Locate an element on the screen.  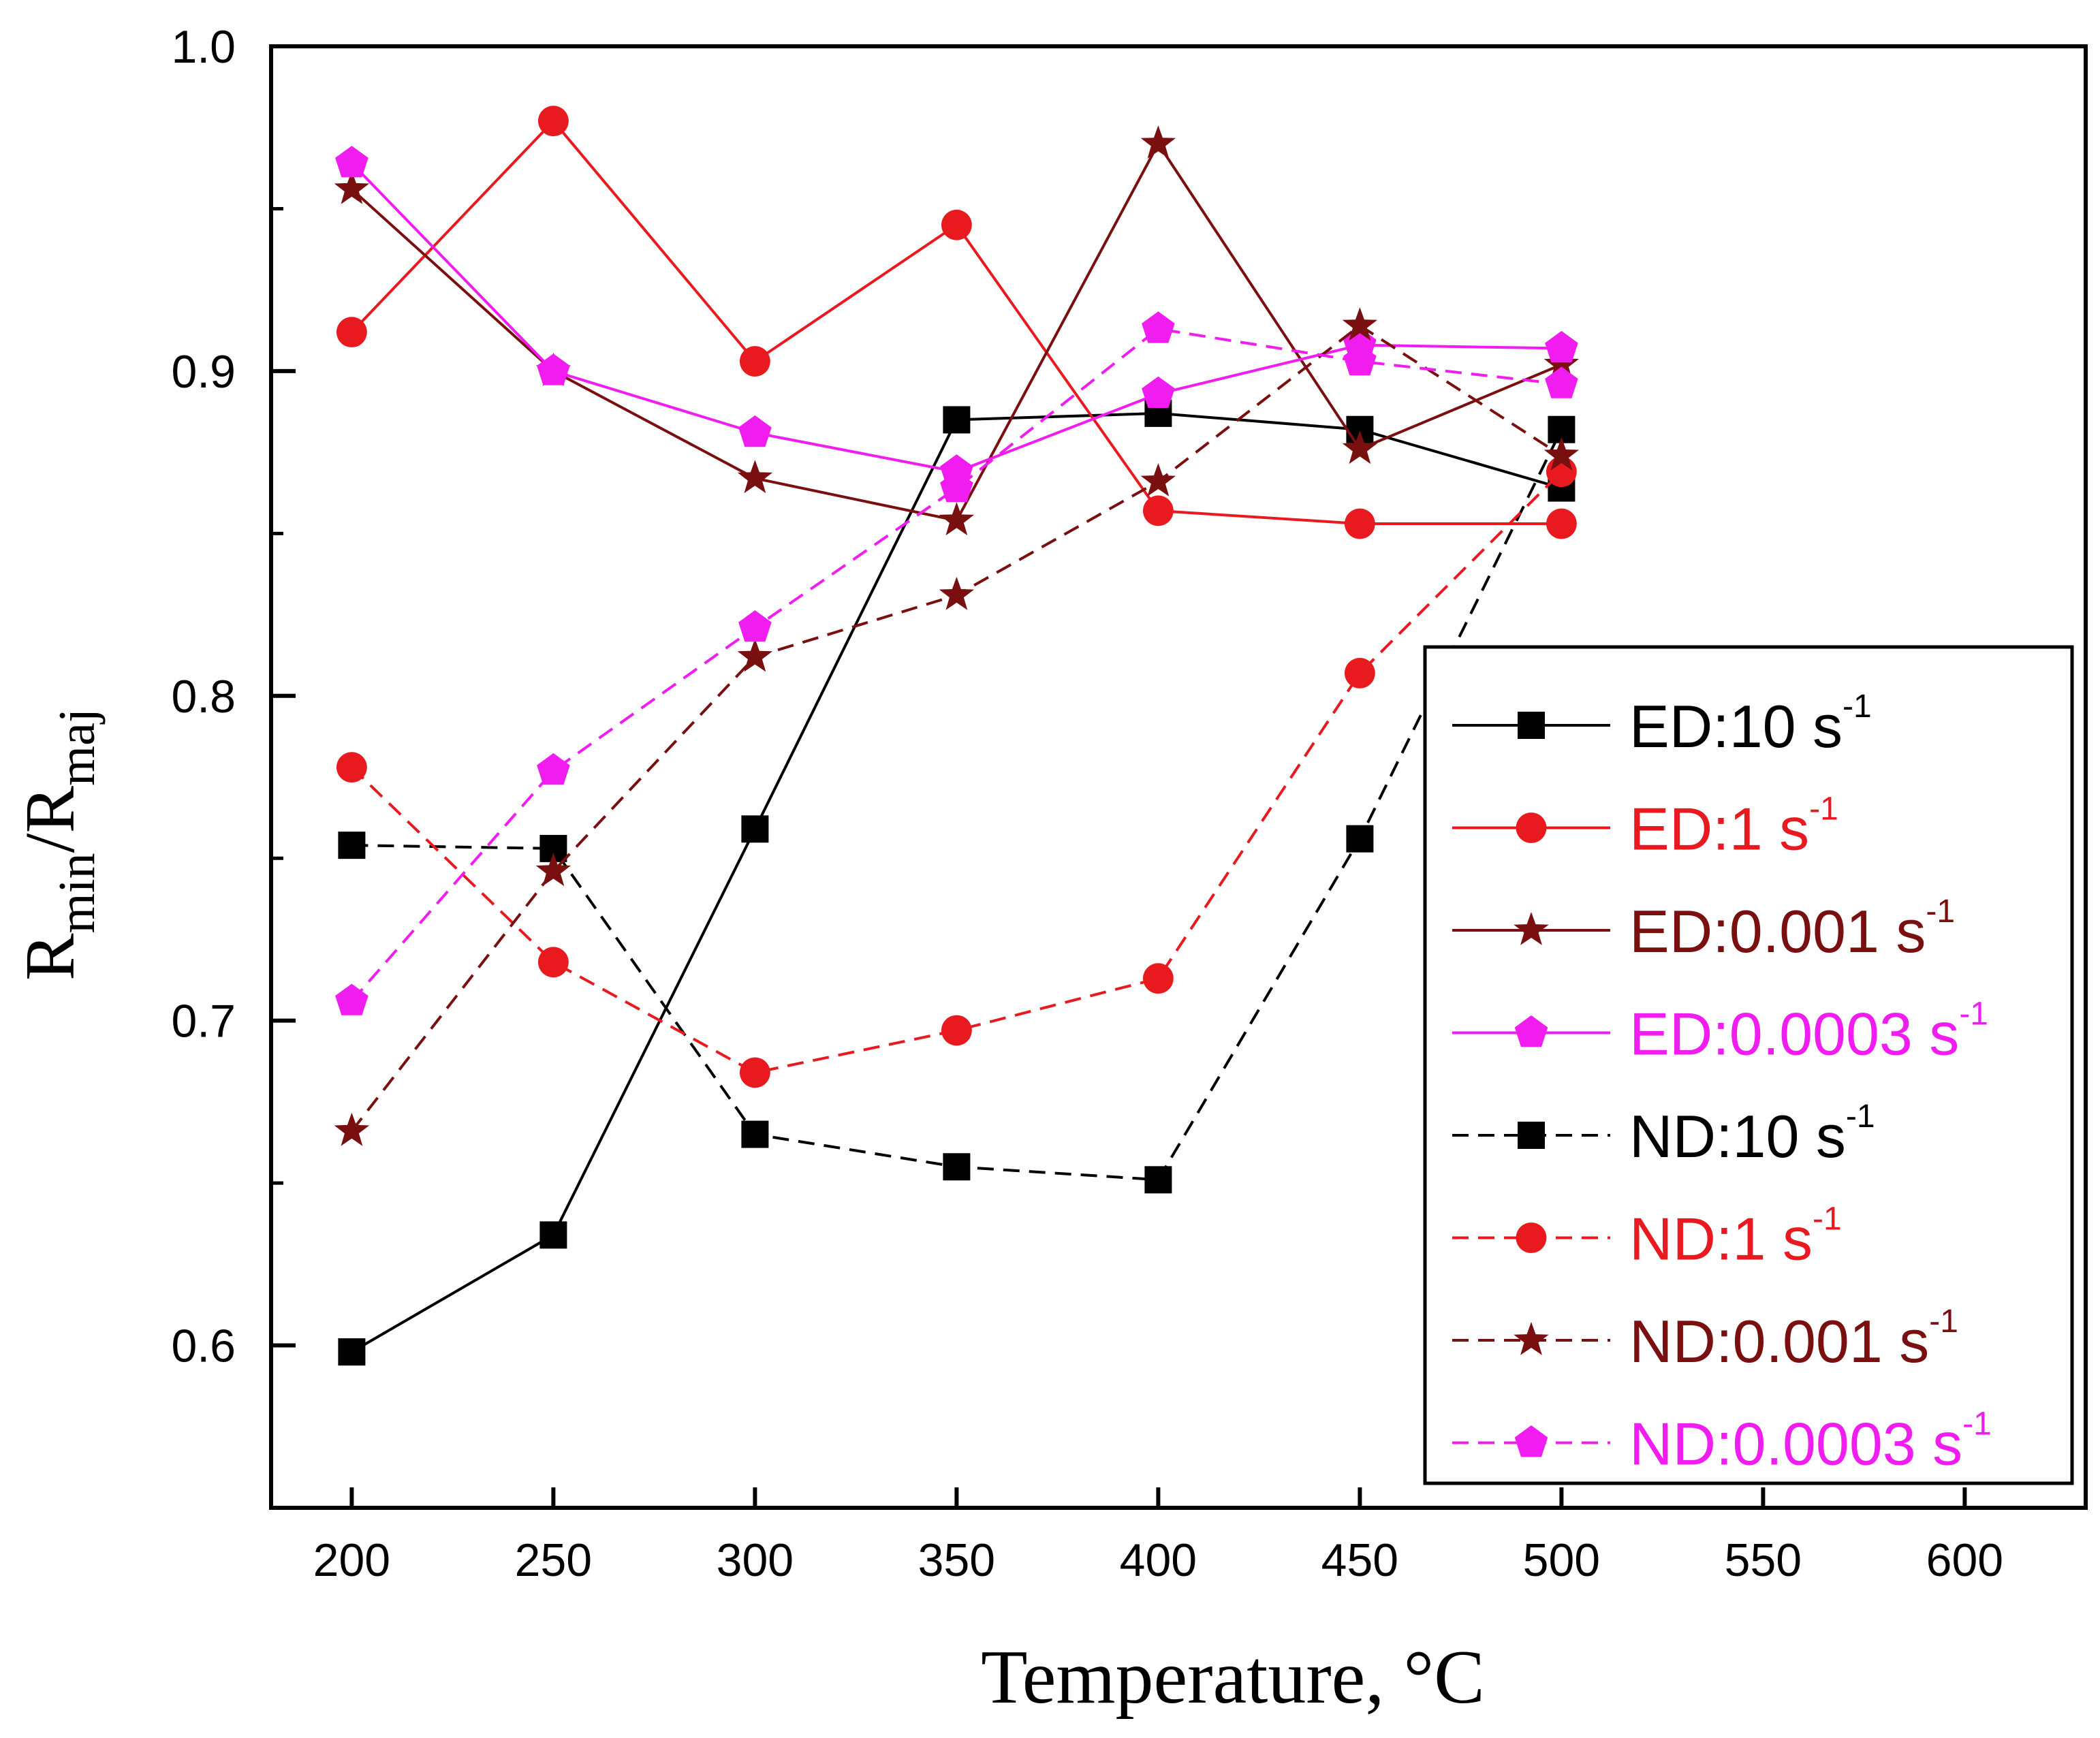
legend-label-name: ED:0.001 s is located at coordinates (1777, 931).